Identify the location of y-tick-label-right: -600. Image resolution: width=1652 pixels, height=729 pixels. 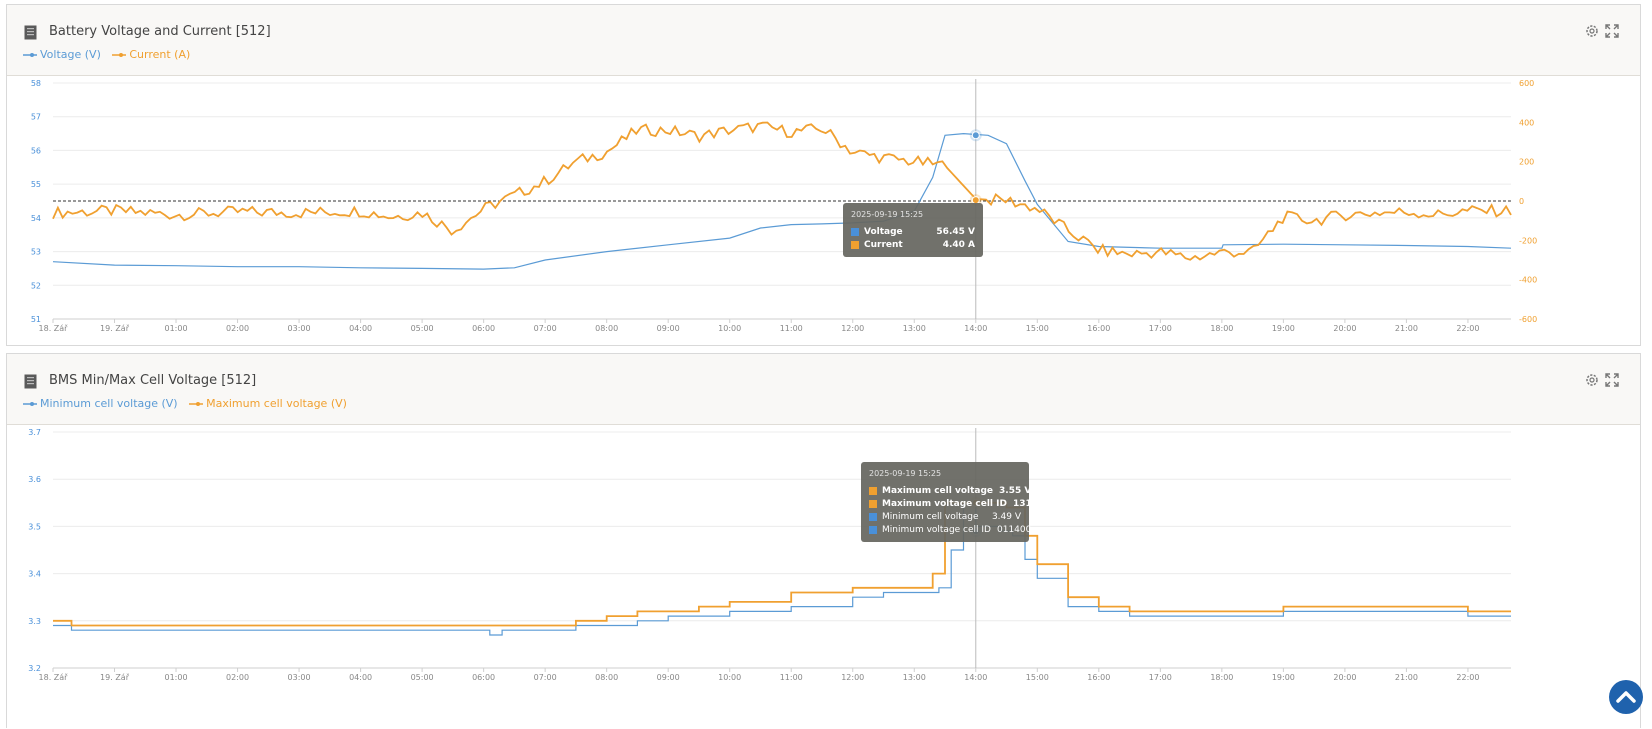
(1528, 319).